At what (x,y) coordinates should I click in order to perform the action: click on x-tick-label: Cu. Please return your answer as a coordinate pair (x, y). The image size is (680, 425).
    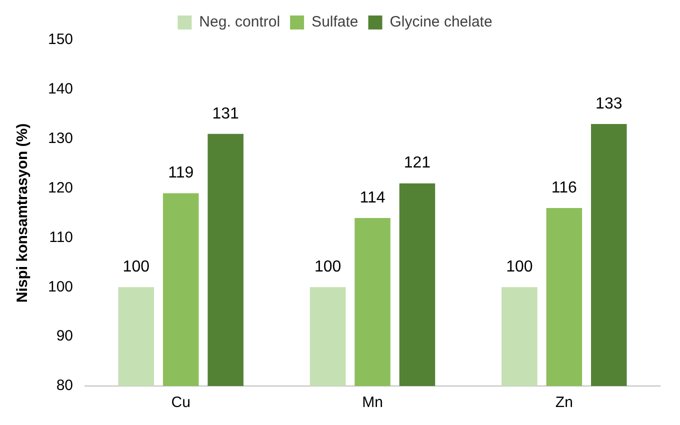
    Looking at the image, I should click on (180, 403).